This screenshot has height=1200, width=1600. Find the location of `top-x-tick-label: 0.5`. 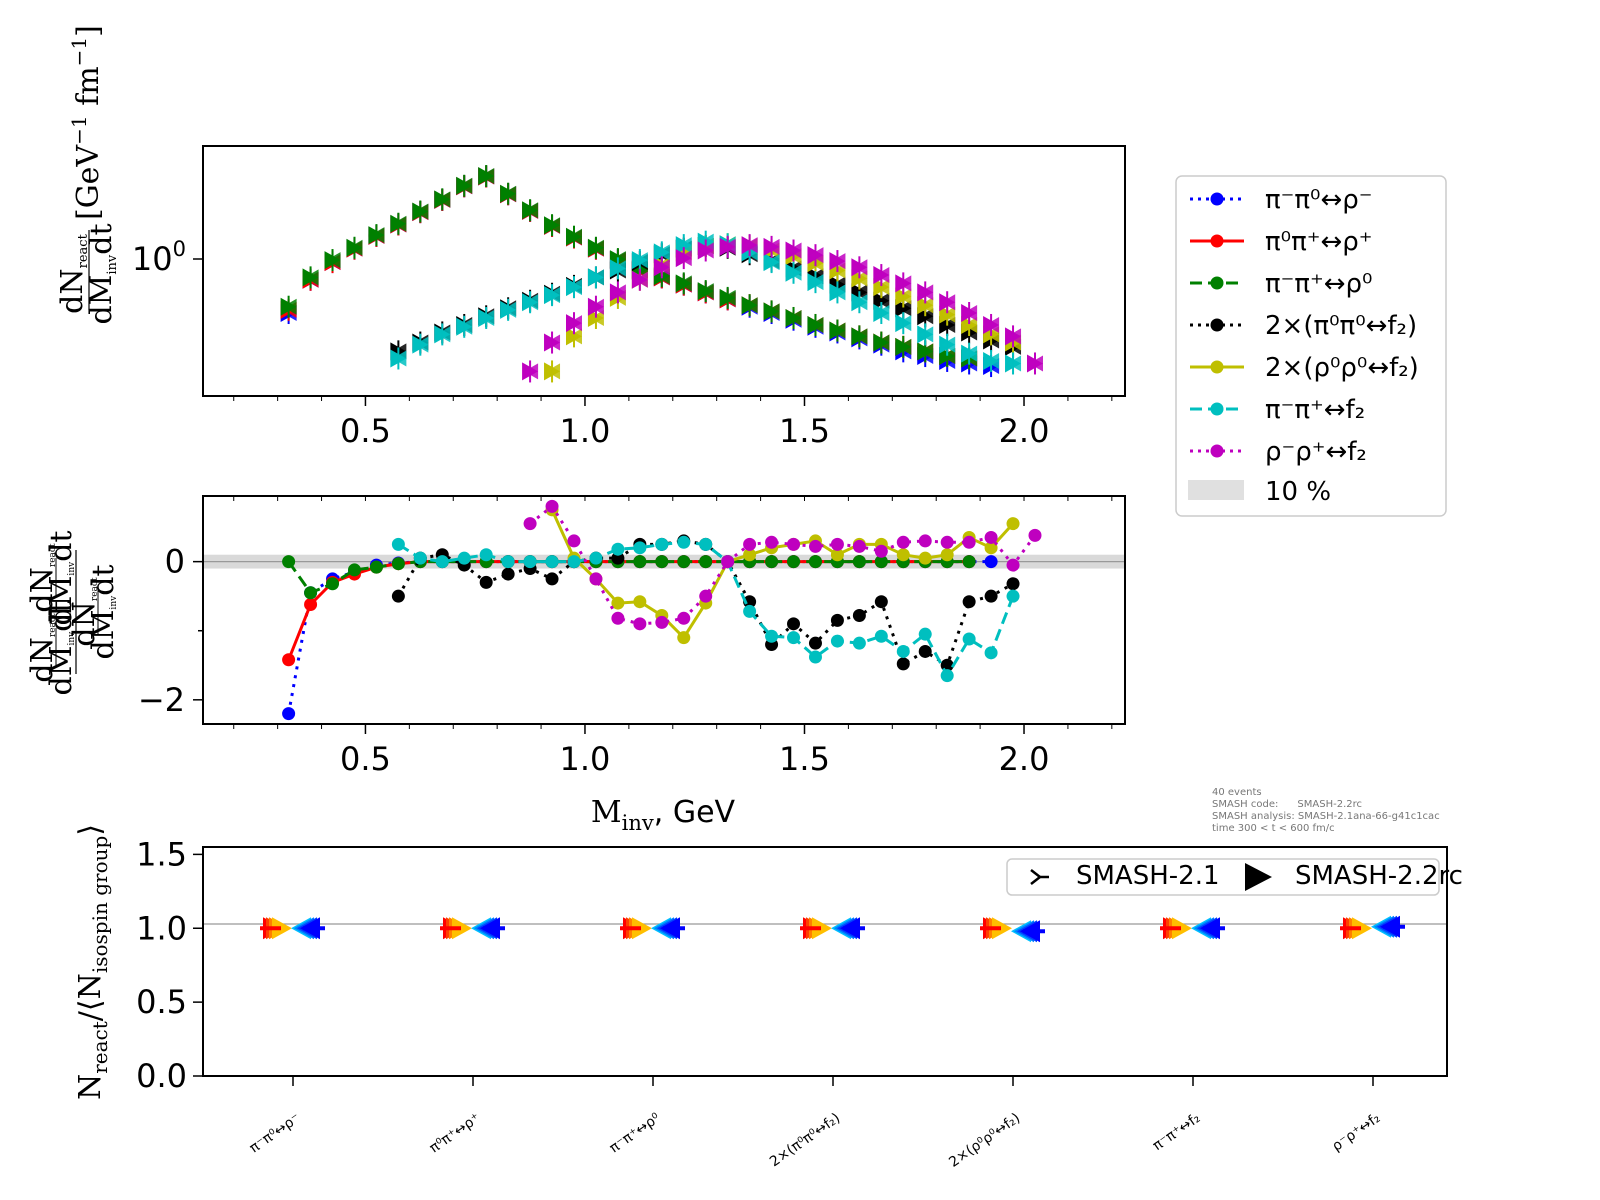

top-x-tick-label: 0.5 is located at coordinates (365, 431).